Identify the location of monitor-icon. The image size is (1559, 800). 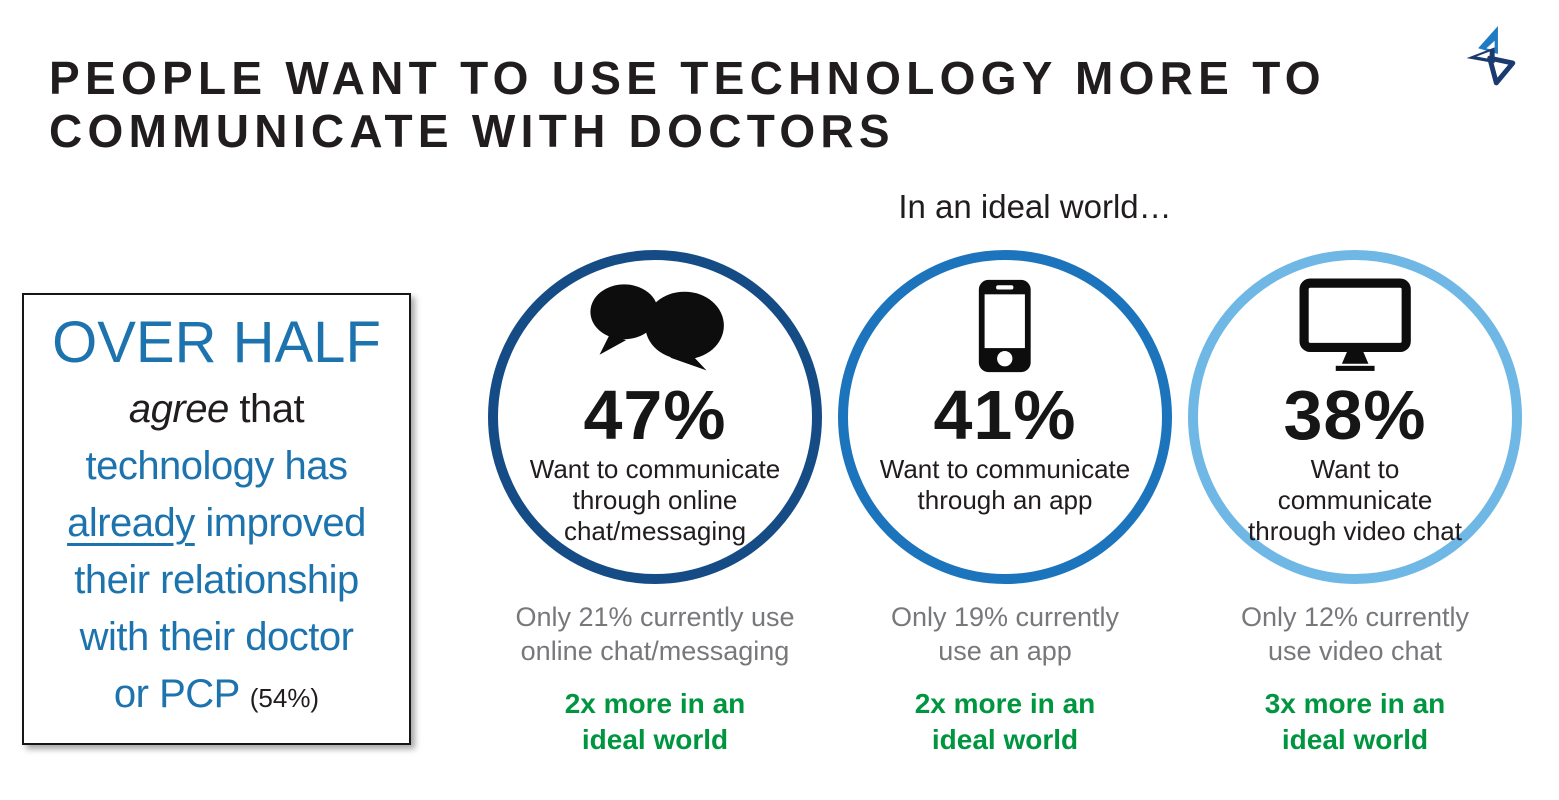
(1355, 324).